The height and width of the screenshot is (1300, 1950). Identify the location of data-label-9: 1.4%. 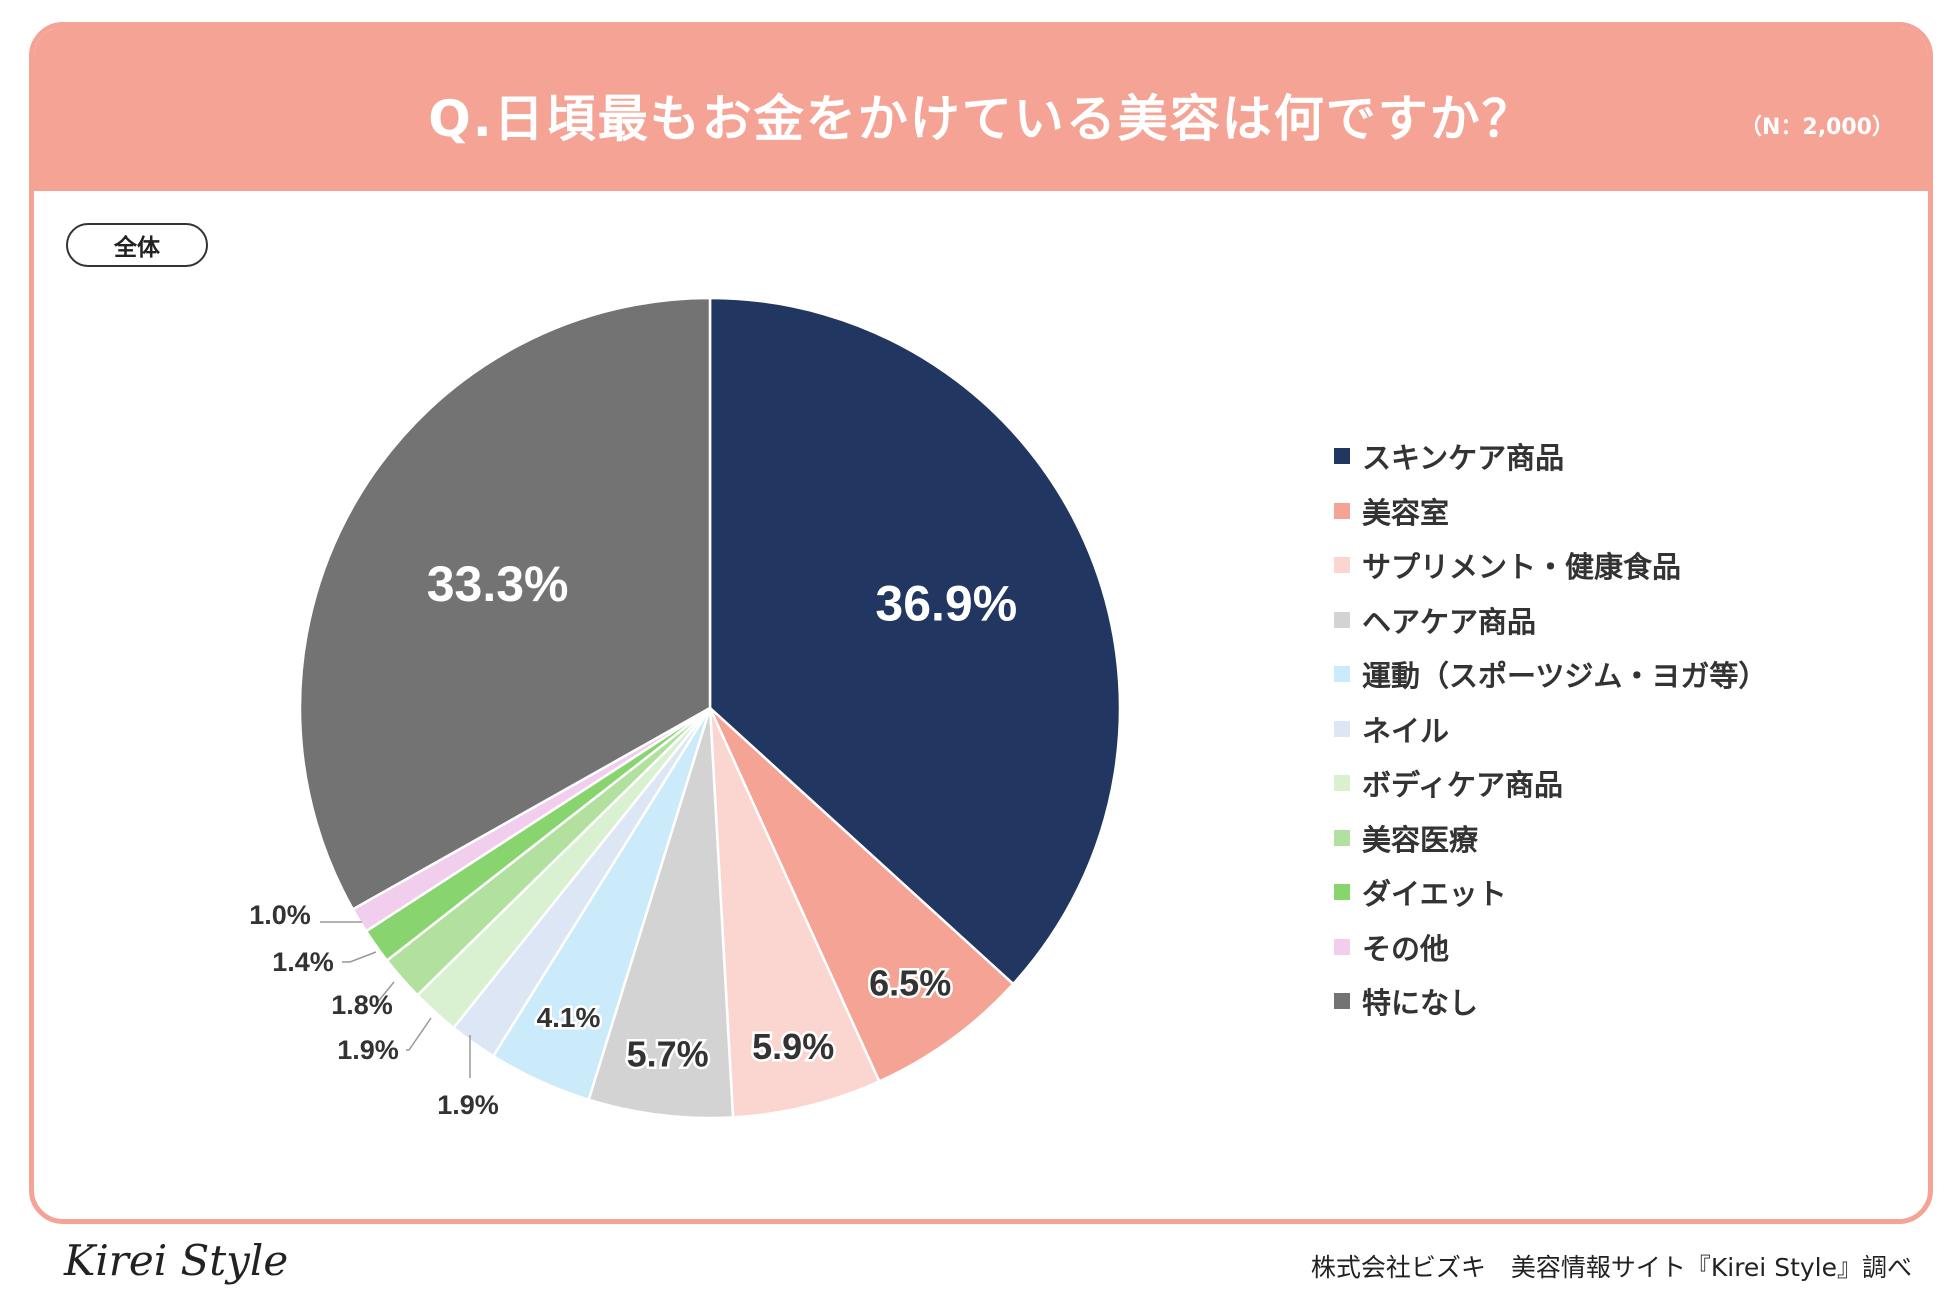
(303, 962).